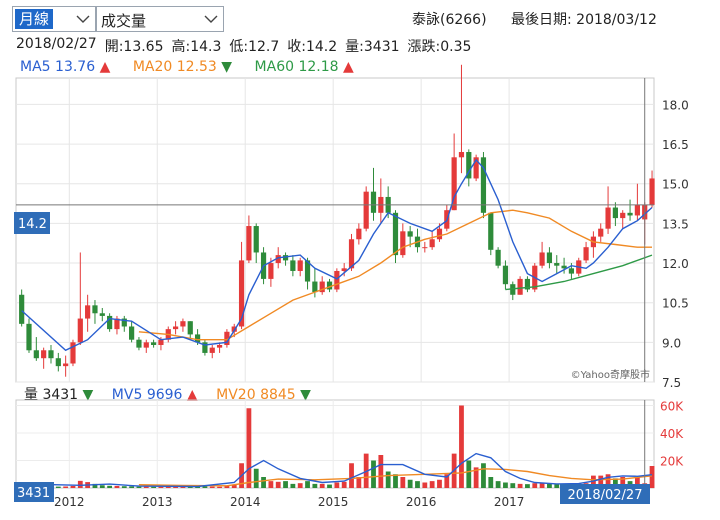  I want to click on price-tick-label: 7.5, so click(671, 383).